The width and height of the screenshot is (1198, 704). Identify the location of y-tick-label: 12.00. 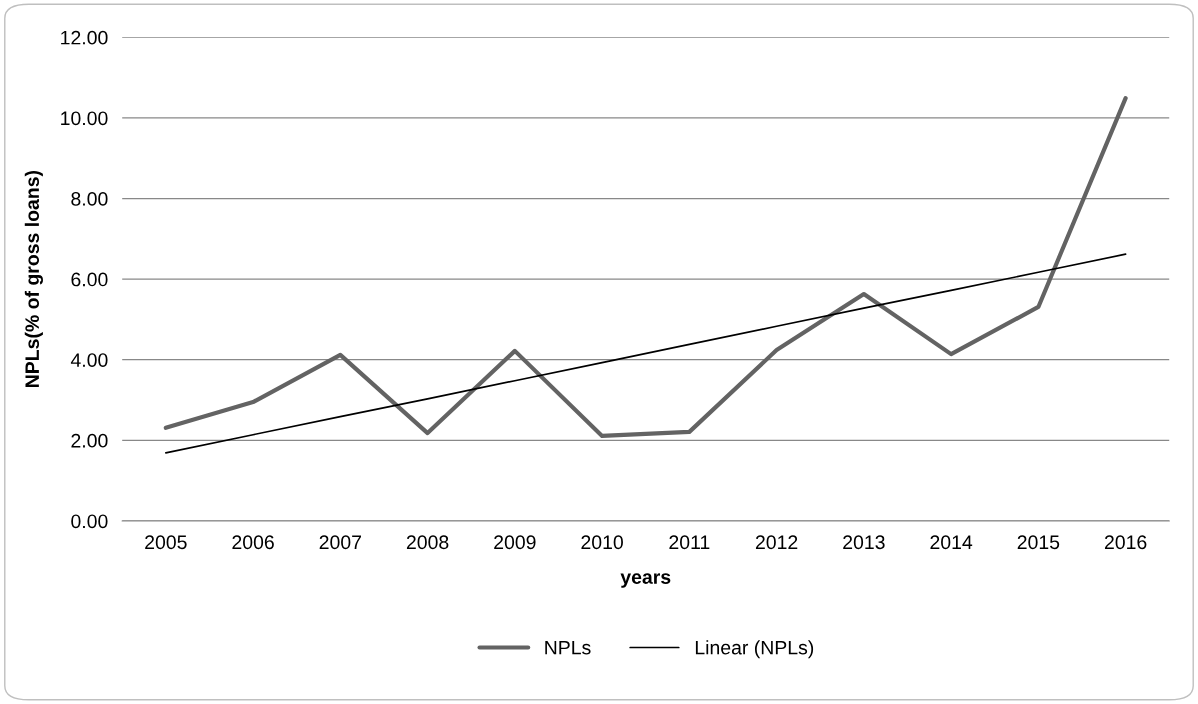
(84, 37).